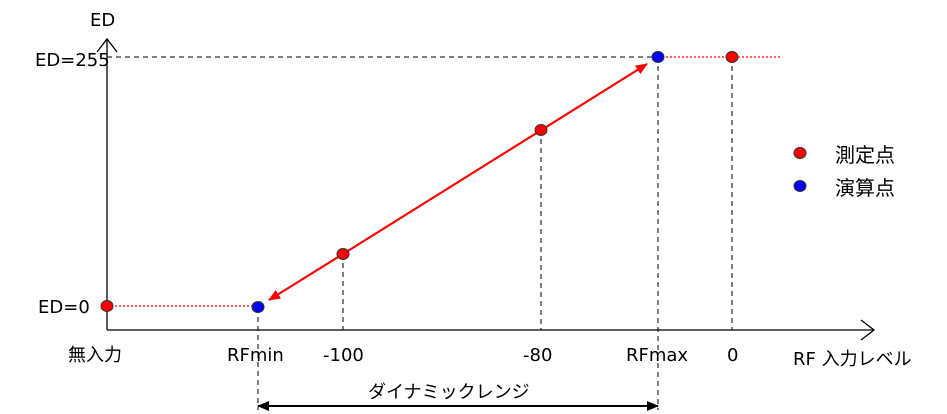 The height and width of the screenshot is (414, 947). Describe the element at coordinates (865, 155) in the screenshot. I see `legend-measured-label: 測定点` at that location.